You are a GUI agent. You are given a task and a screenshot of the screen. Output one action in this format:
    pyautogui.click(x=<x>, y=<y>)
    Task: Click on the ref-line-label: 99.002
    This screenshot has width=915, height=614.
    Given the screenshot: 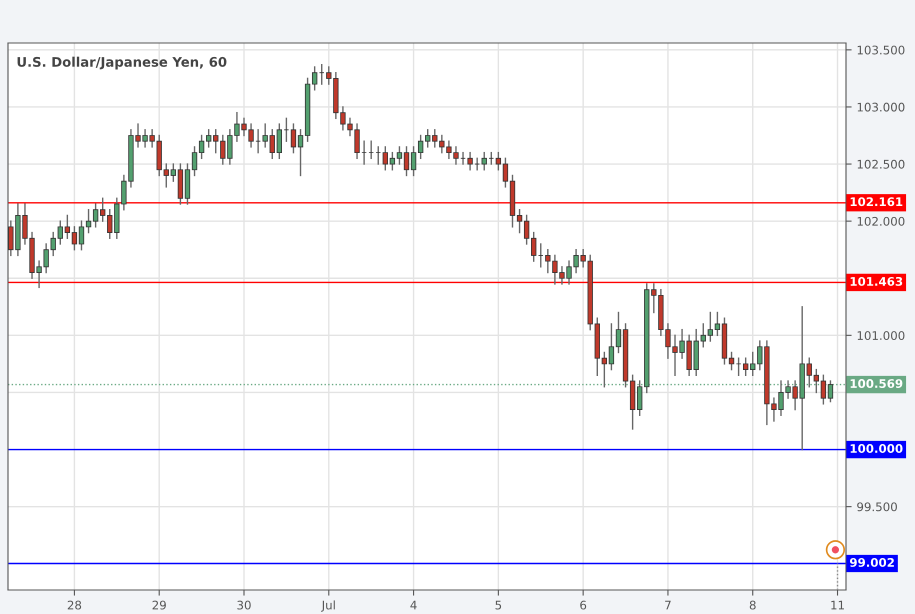 What is the action you would take?
    pyautogui.click(x=872, y=562)
    